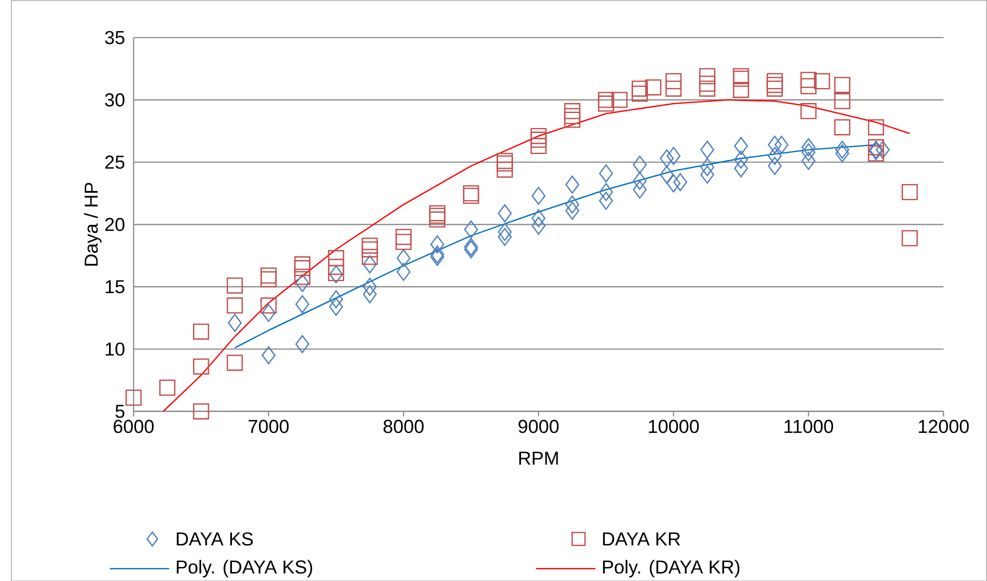 The image size is (987, 581). What do you see at coordinates (115, 287) in the screenshot?
I see `y-tick-label: 15` at bounding box center [115, 287].